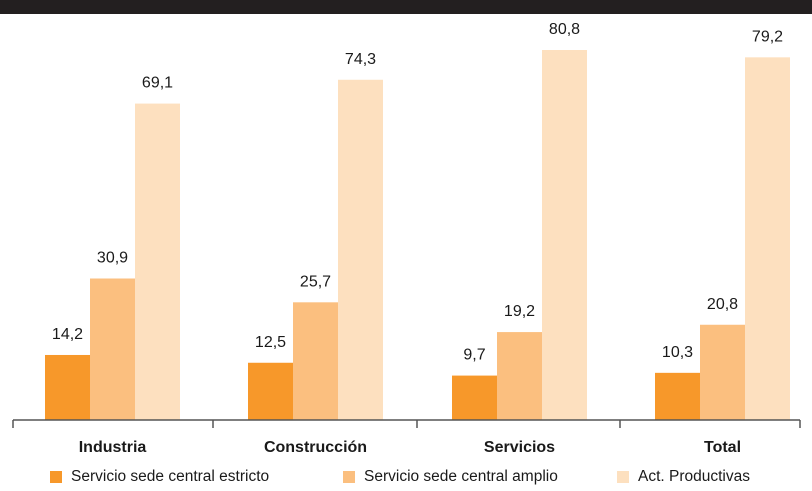  What do you see at coordinates (677, 352) in the screenshot?
I see `value-label-total-servicio-sede-central-estricto: 10,3` at bounding box center [677, 352].